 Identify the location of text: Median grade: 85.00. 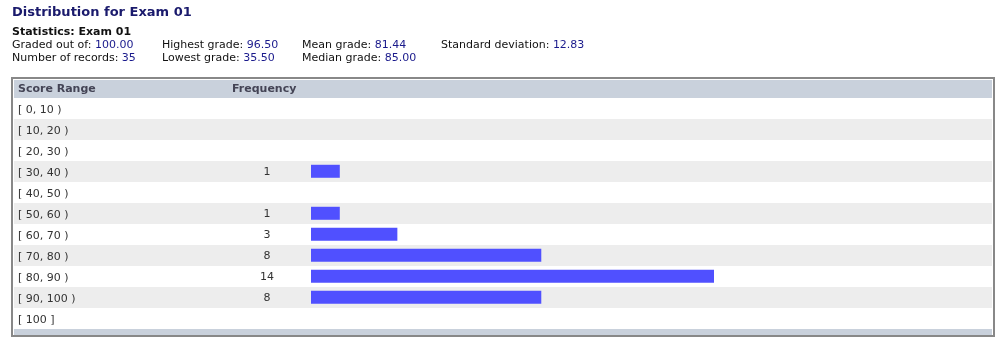
(359, 57).